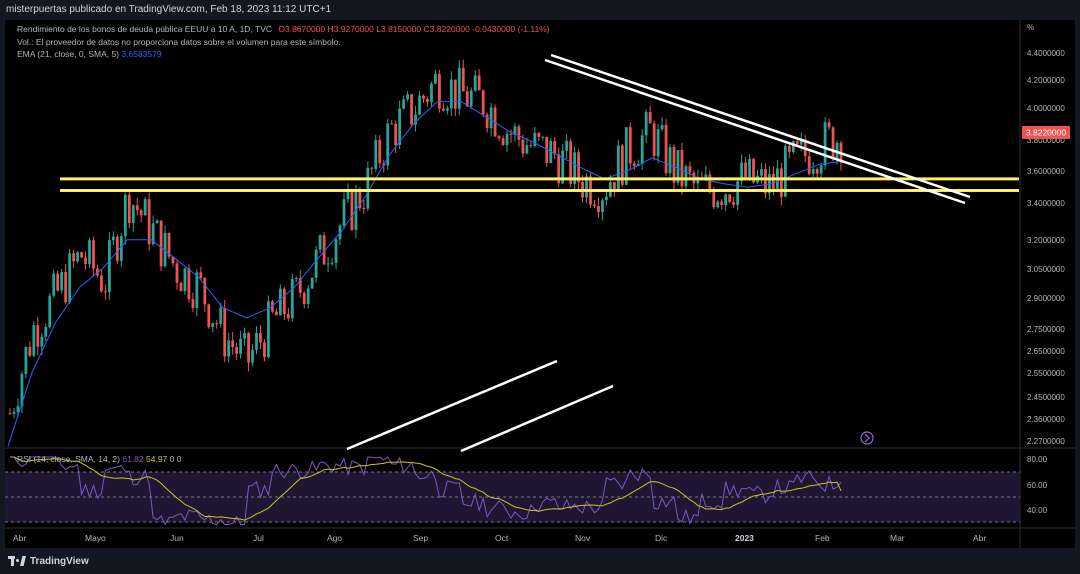 This screenshot has width=1080, height=574. What do you see at coordinates (258, 538) in the screenshot?
I see `time-tick-label: Jul` at bounding box center [258, 538].